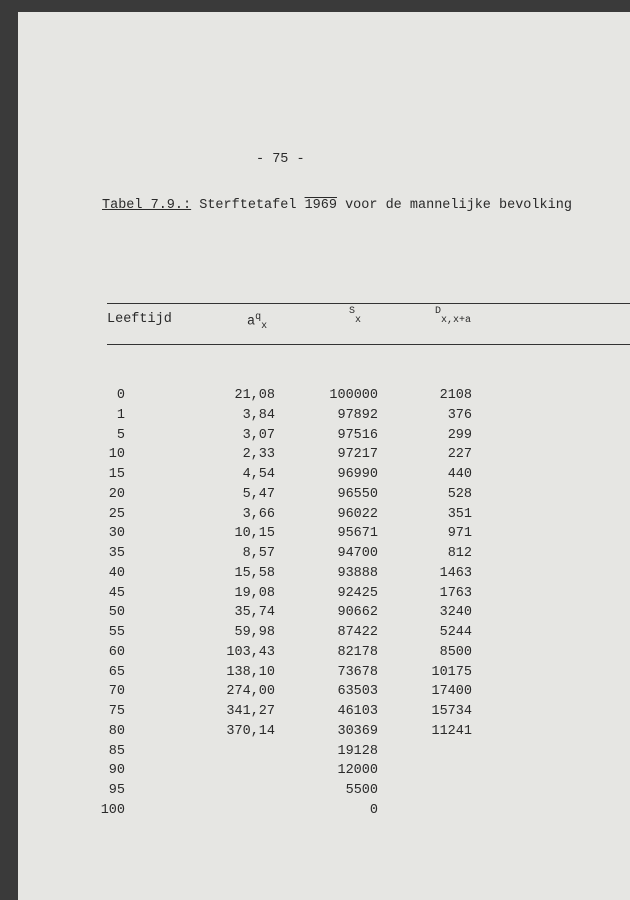 The height and width of the screenshot is (900, 630). Describe the element at coordinates (258, 514) in the screenshot. I see `aqx-cell: 3,66` at that location.